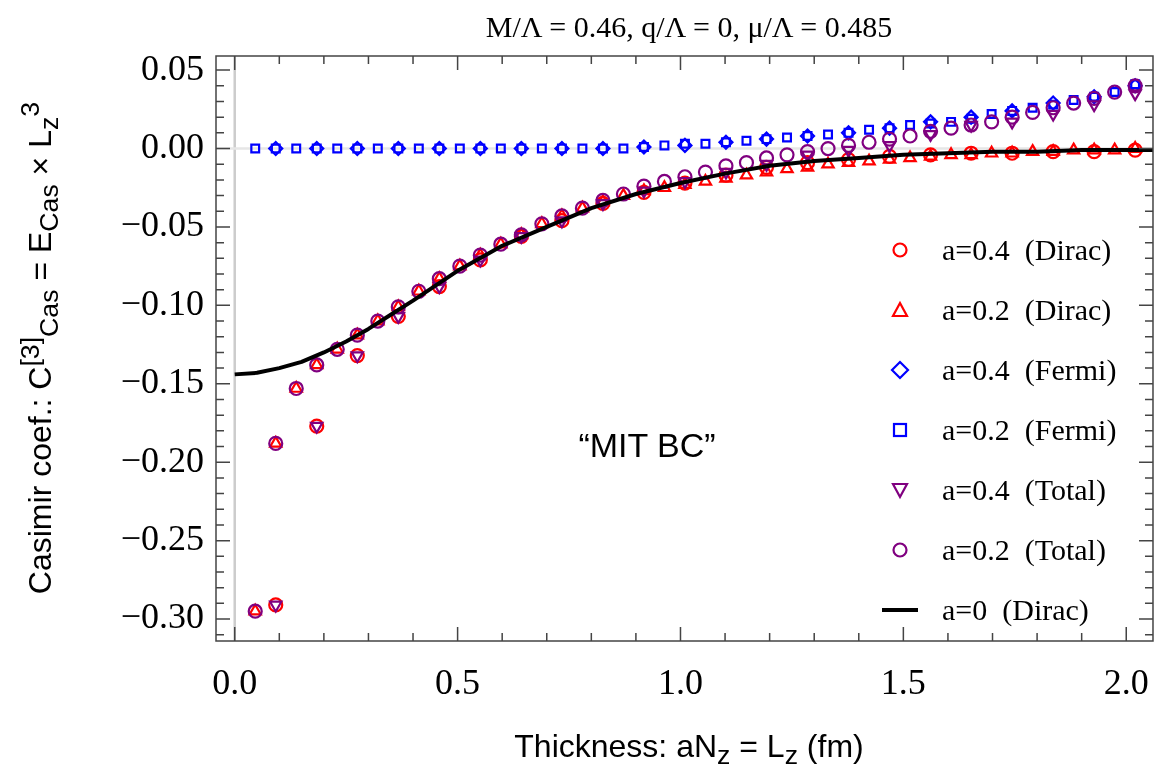 This screenshot has height=777, width=1171. I want to click on legend-label: a=0.2 (Dirac), so click(1027, 310).